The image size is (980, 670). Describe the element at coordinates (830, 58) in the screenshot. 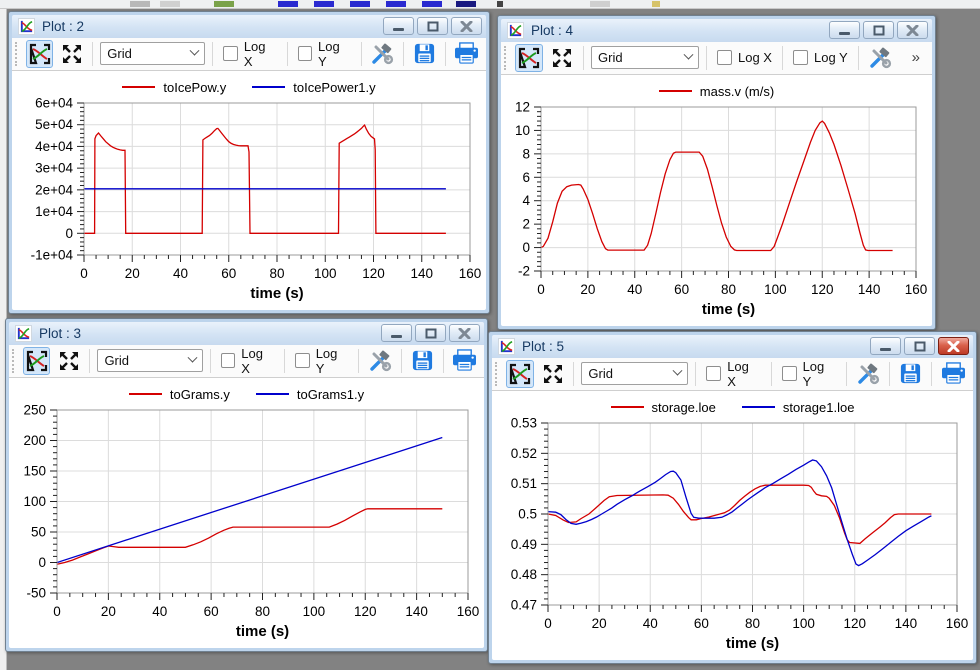

I see `checkbox-label: Log Y` at that location.